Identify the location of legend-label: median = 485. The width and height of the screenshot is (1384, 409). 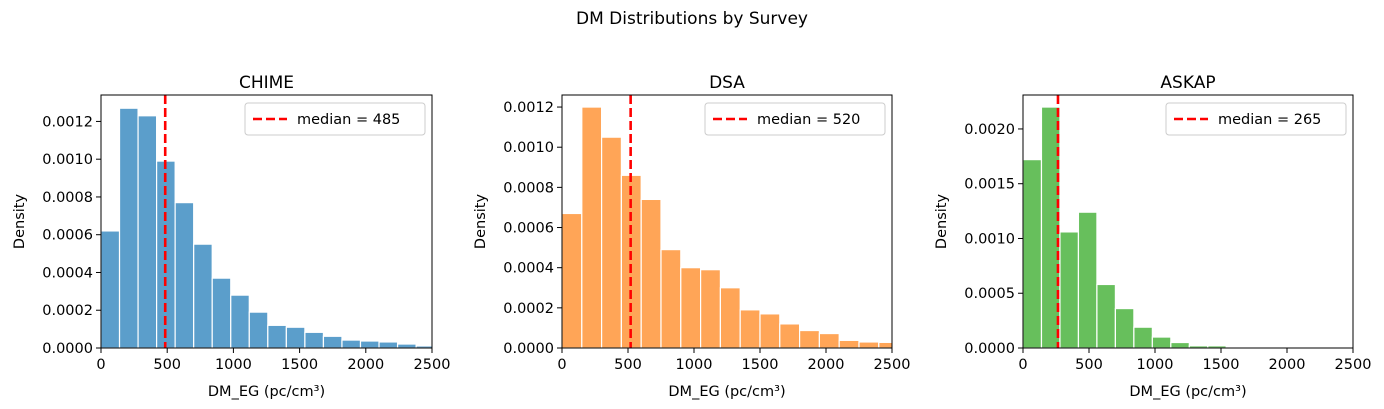
(348, 120).